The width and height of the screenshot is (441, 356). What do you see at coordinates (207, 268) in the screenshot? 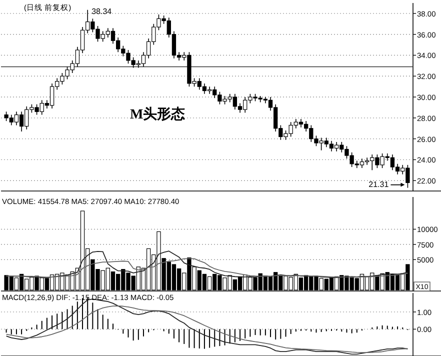
I see `line-series` at bounding box center [207, 268].